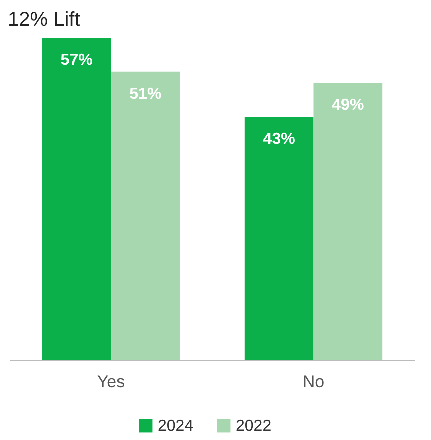 The image size is (431, 440). What do you see at coordinates (146, 94) in the screenshot?
I see `data-label: 51%` at bounding box center [146, 94].